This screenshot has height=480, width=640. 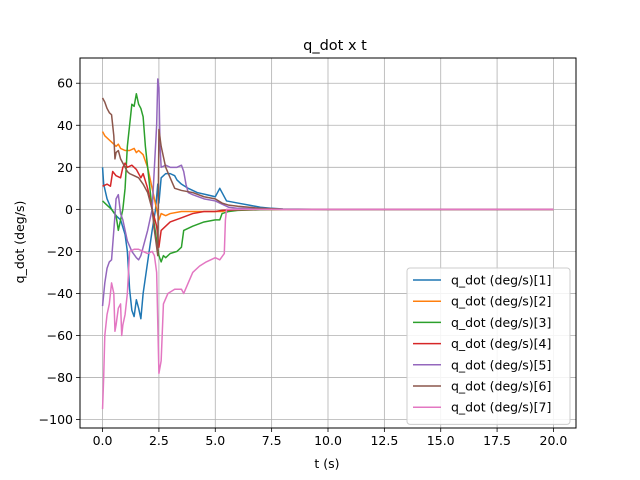 I want to click on y-tick-label: −20, so click(x=60, y=251).